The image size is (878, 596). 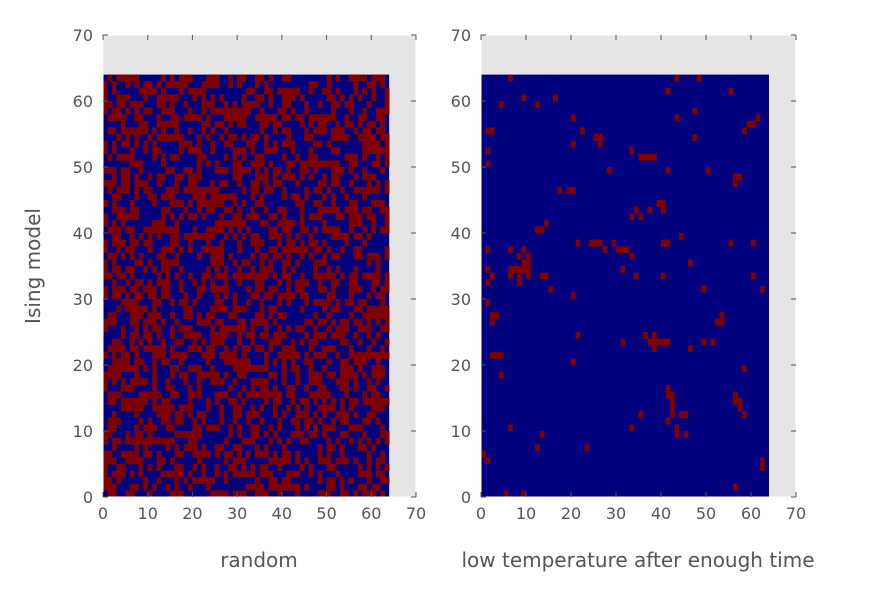 I want to click on left-ytick-label: 0, so click(x=88, y=497).